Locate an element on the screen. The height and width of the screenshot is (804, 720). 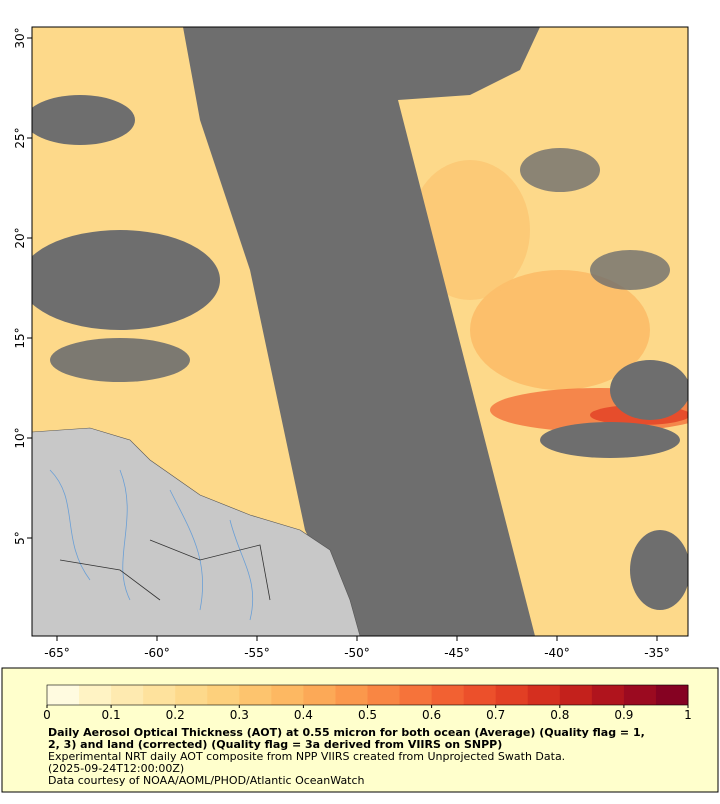
colorbar-tick-label: 0.5 is located at coordinates (367, 715).